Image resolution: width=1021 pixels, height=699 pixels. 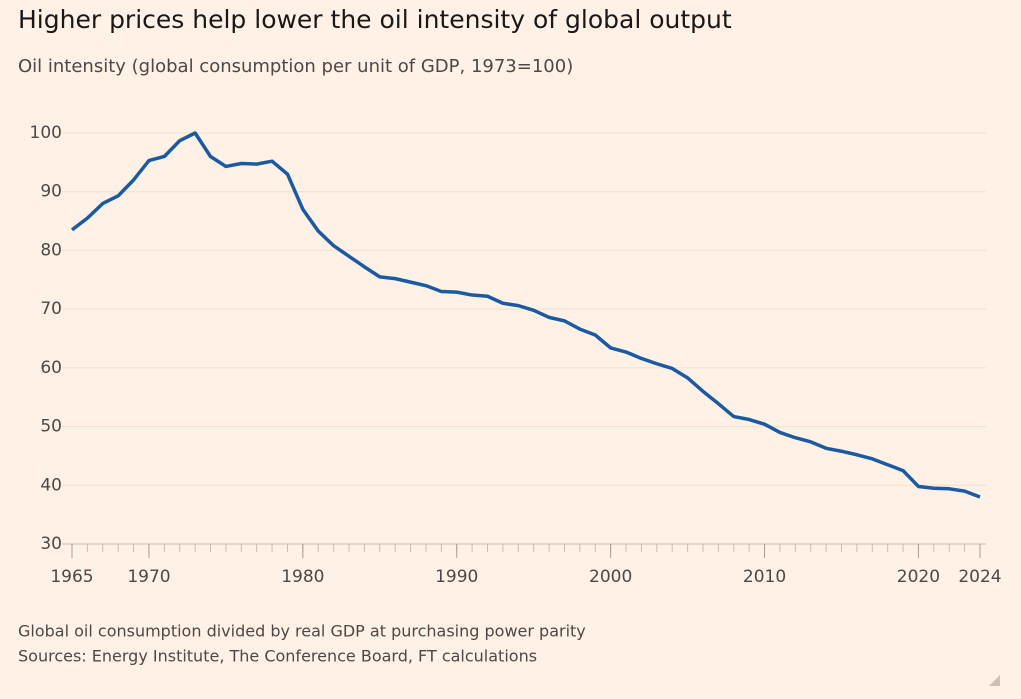 What do you see at coordinates (51, 485) in the screenshot?
I see `y-tick-label: 40` at bounding box center [51, 485].